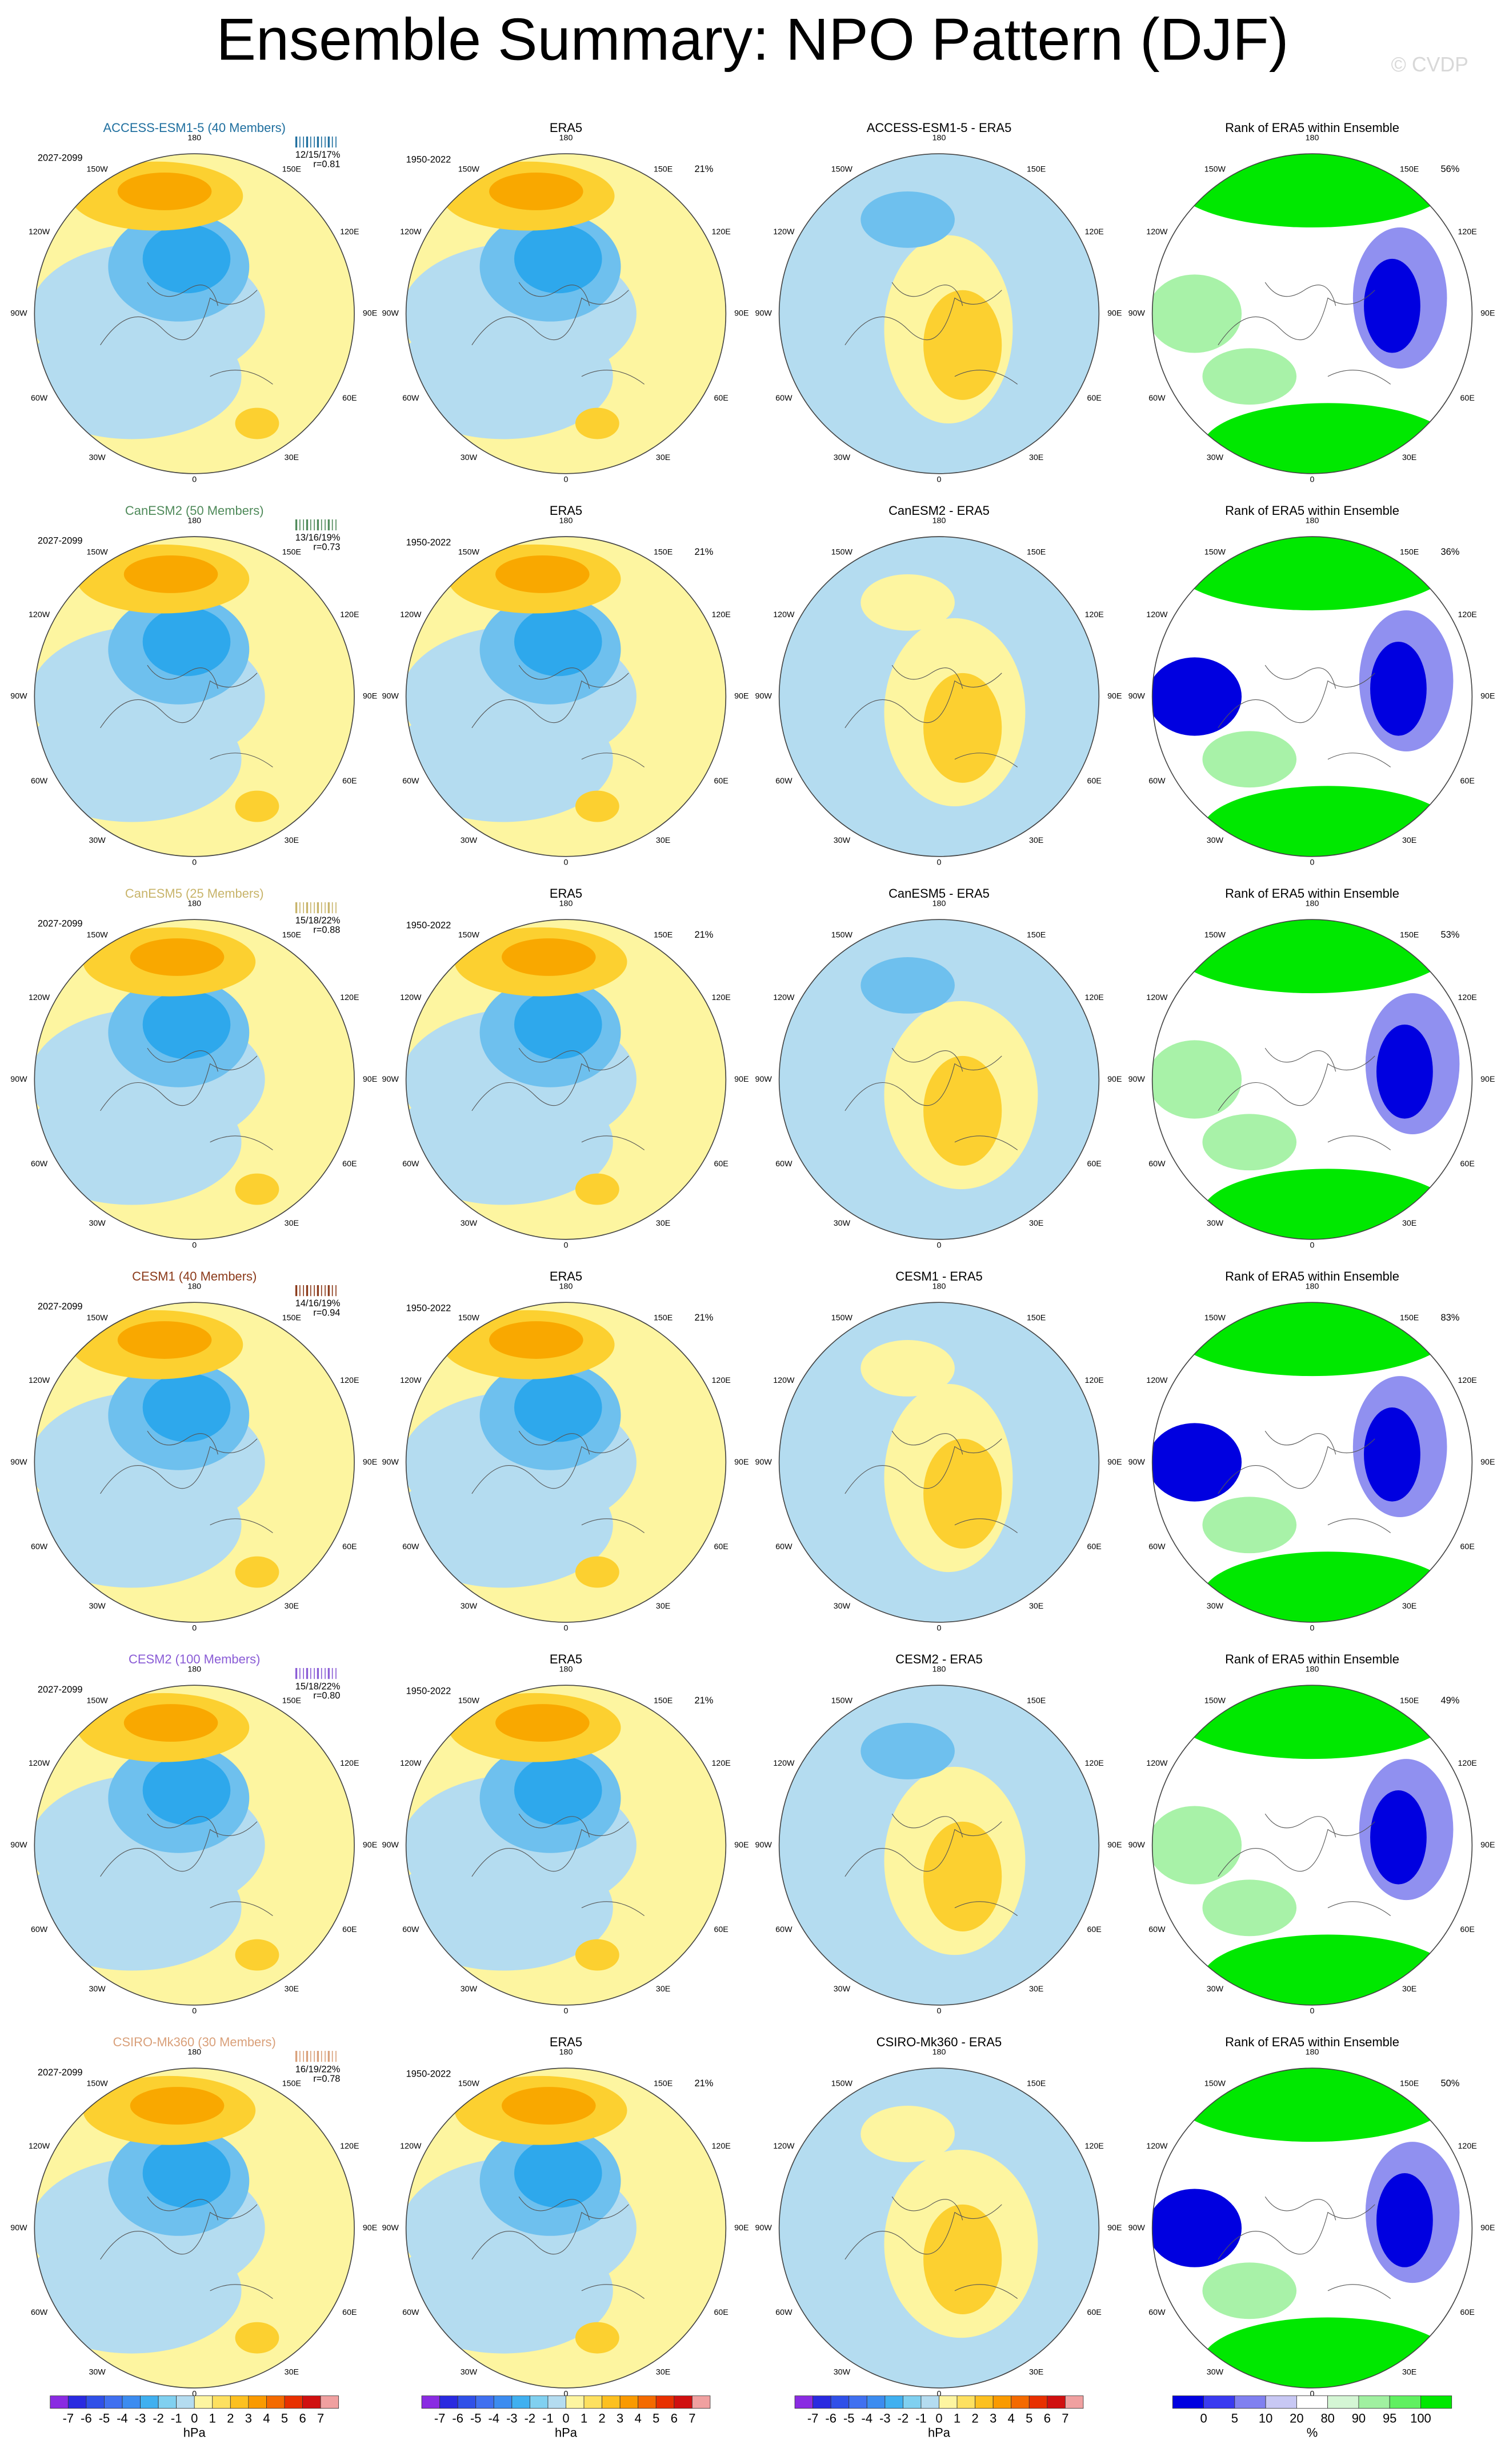  What do you see at coordinates (284, 2418) in the screenshot?
I see `colorbar-label: 5` at bounding box center [284, 2418].